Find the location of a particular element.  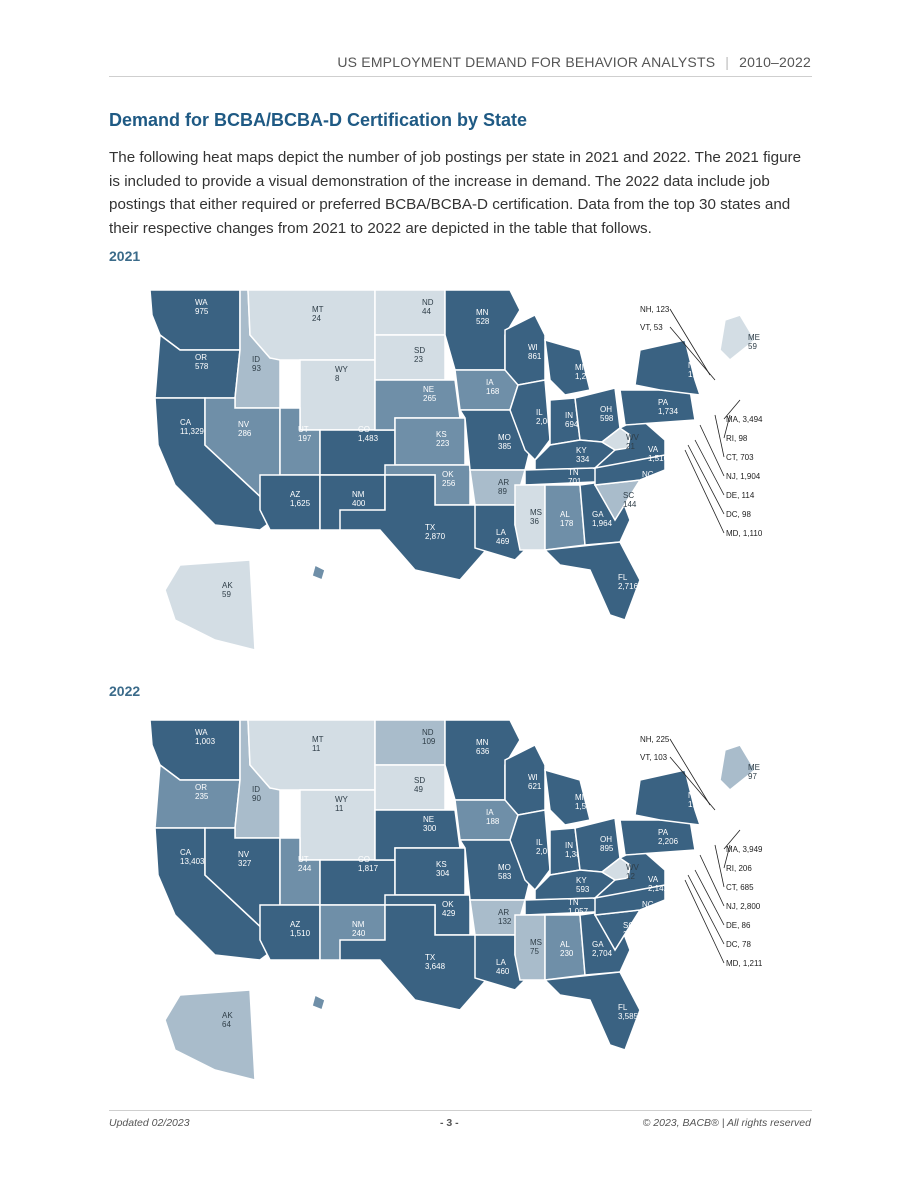

state-ks is located at coordinates (430, 871).